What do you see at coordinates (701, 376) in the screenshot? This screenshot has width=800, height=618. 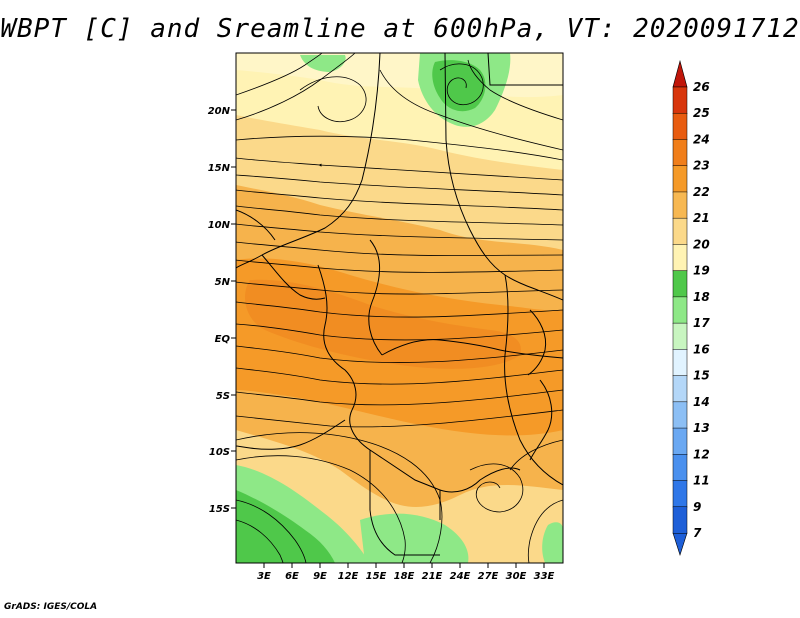 I see `colorbar-label: 15` at bounding box center [701, 376].